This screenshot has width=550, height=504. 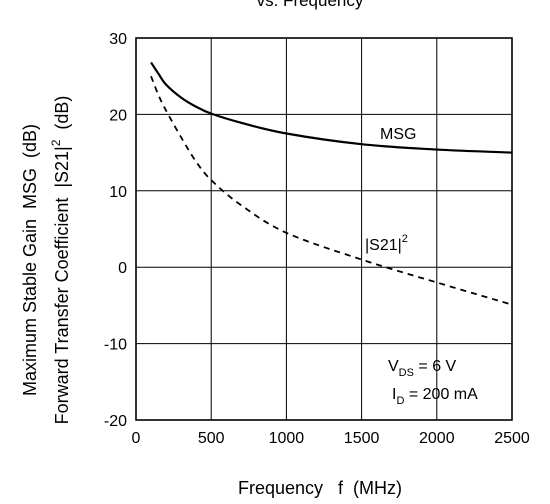 I want to click on x-axis-label: Frequency f (MHz), so click(x=320, y=488).